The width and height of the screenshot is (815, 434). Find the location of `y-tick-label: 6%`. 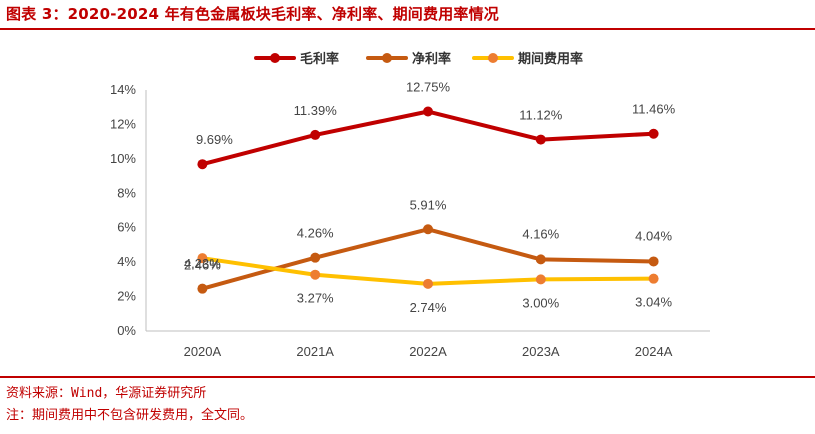

y-tick-label: 6% is located at coordinates (126, 227).